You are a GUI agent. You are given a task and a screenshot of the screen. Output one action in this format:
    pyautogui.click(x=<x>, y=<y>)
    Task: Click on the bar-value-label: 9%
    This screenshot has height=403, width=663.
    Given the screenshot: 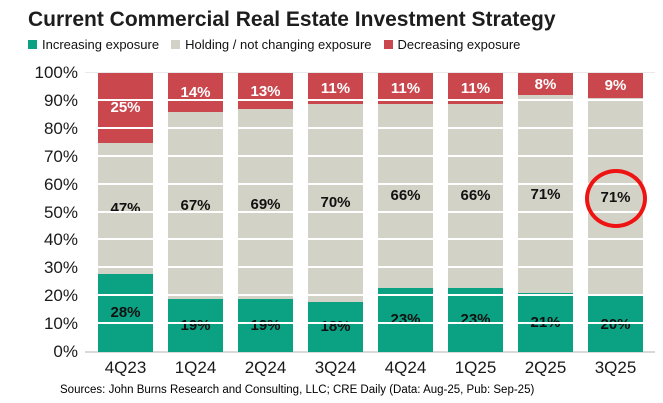 What is the action you would take?
    pyautogui.click(x=615, y=86)
    